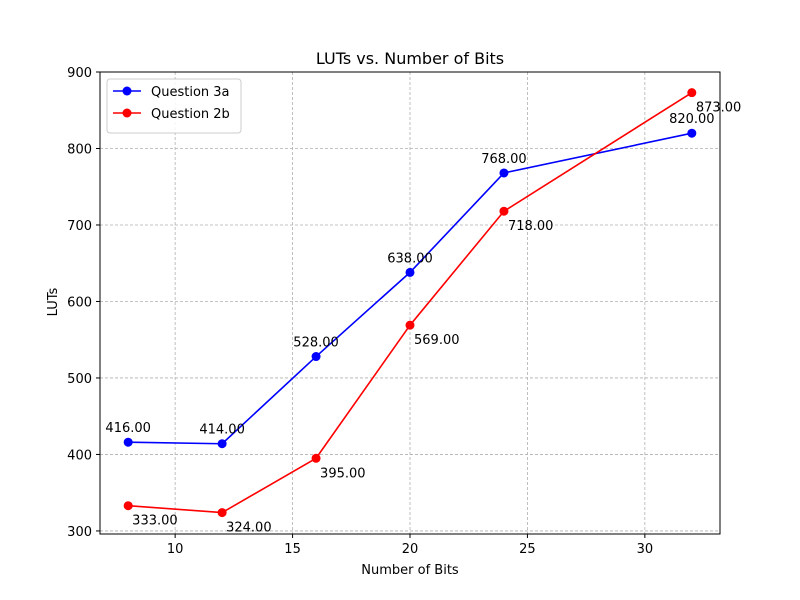  Describe the element at coordinates (504, 159) in the screenshot. I see `data-label: 768.00` at that location.